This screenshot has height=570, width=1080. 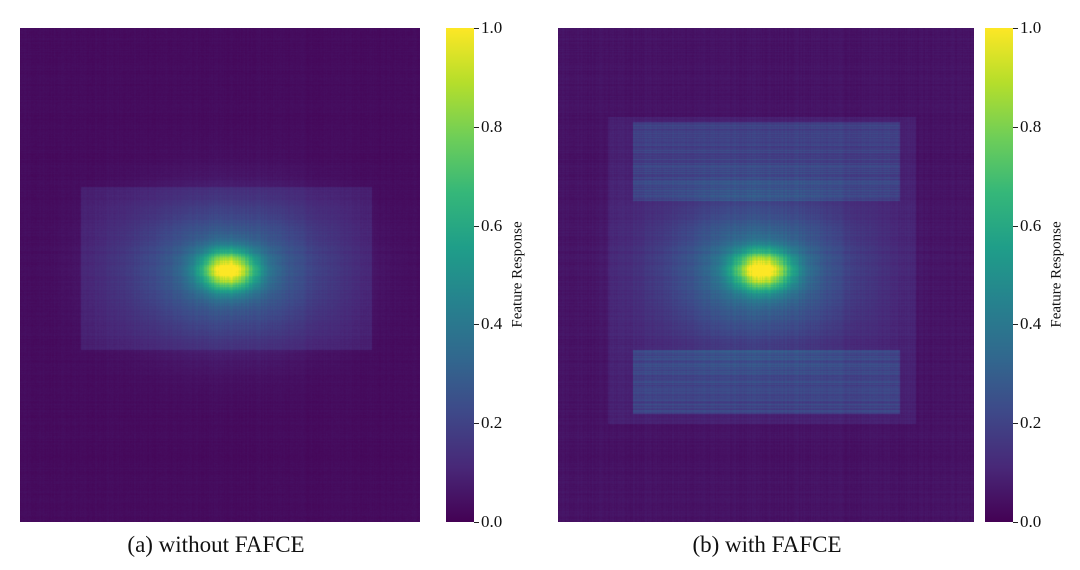 What do you see at coordinates (767, 544) in the screenshot?
I see `caption-b: (b) with FAFCE` at bounding box center [767, 544].